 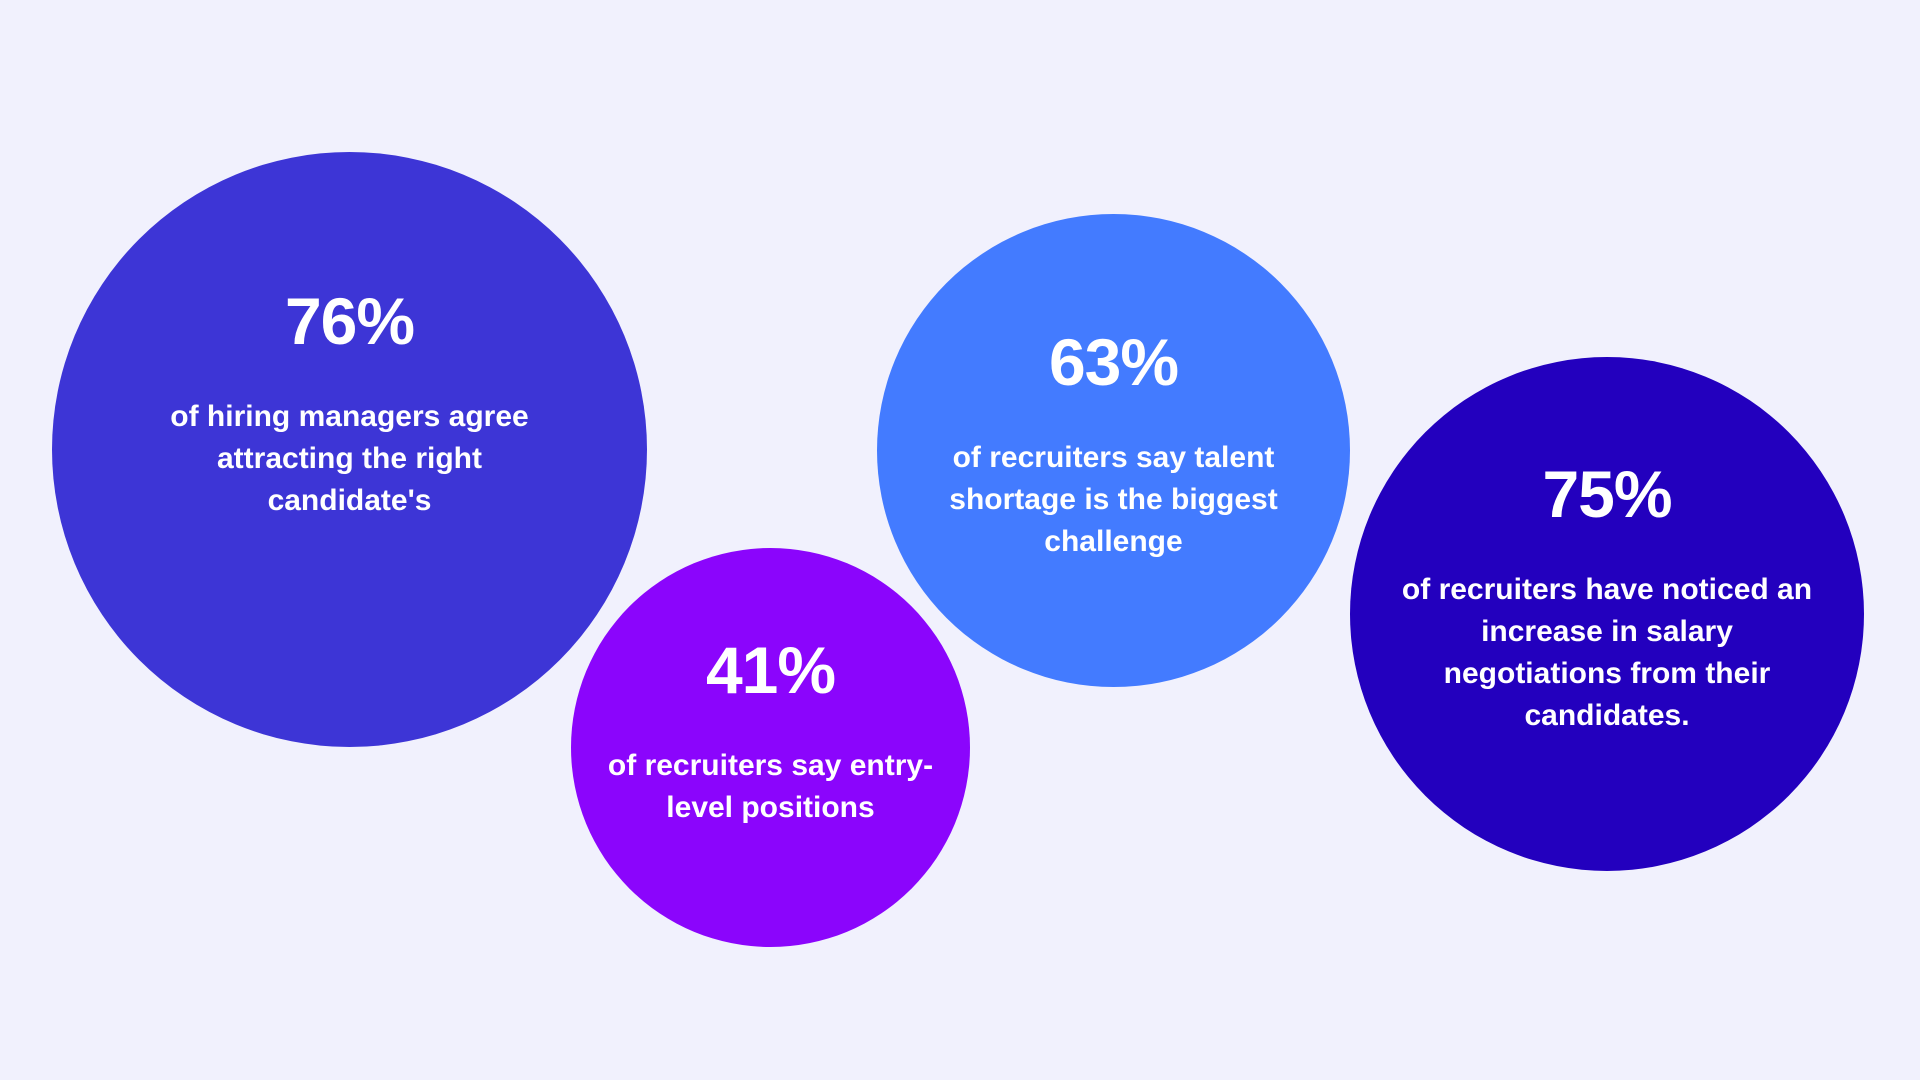 What do you see at coordinates (349, 320) in the screenshot?
I see `stat-value: 76%` at bounding box center [349, 320].